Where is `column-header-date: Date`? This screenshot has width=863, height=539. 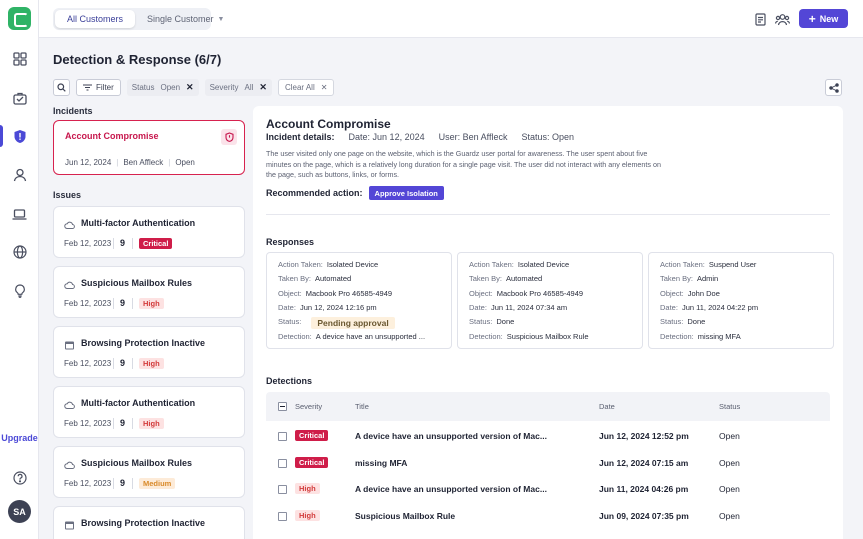
column-header-date: Date is located at coordinates (607, 406).